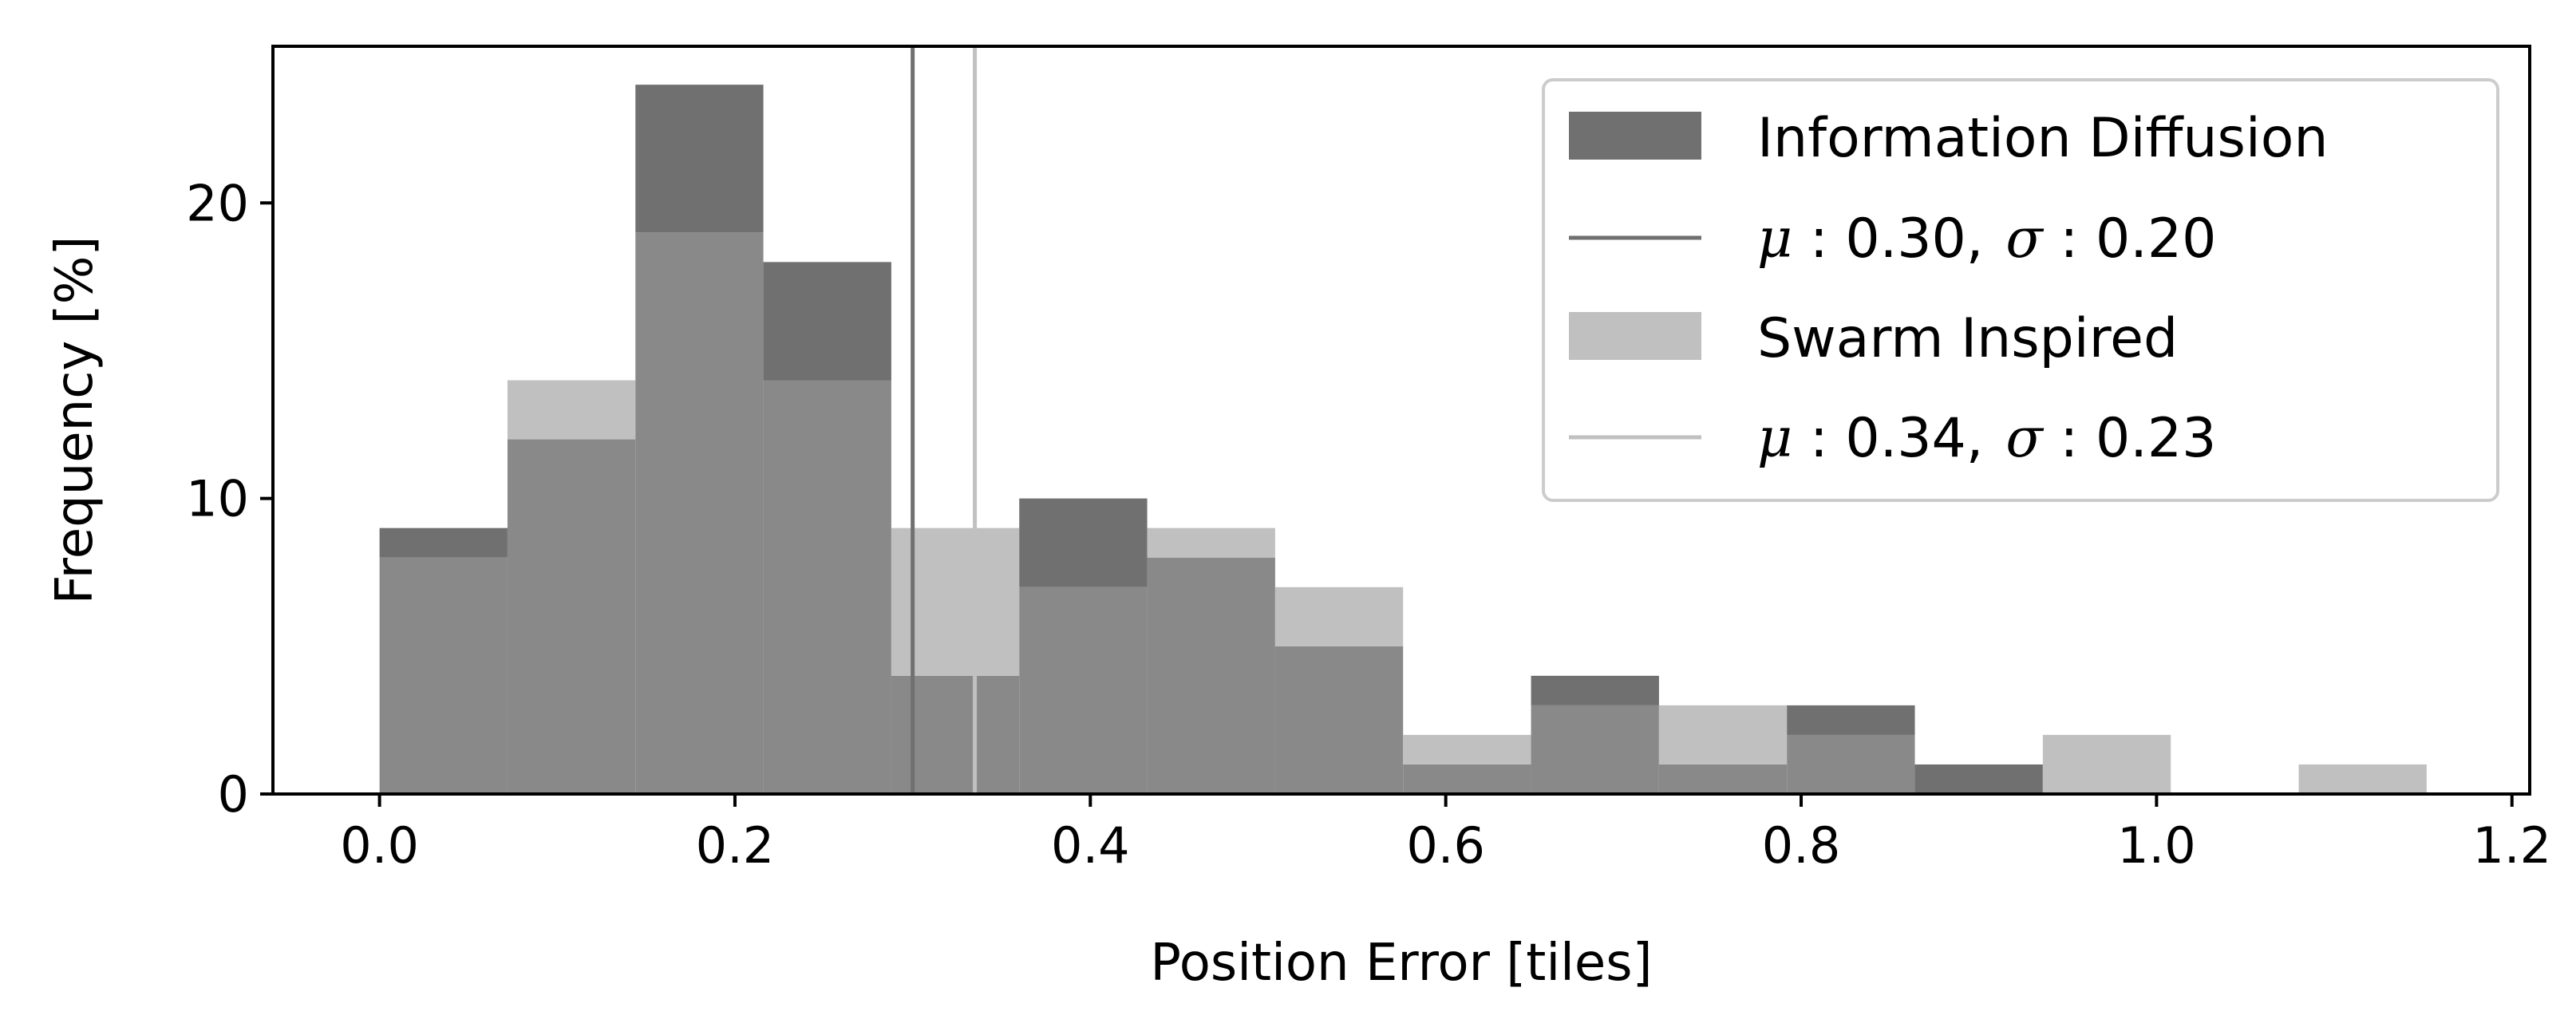 The image size is (2576, 1035). I want to click on legend-swatch-swarm-inspired, so click(1635, 336).